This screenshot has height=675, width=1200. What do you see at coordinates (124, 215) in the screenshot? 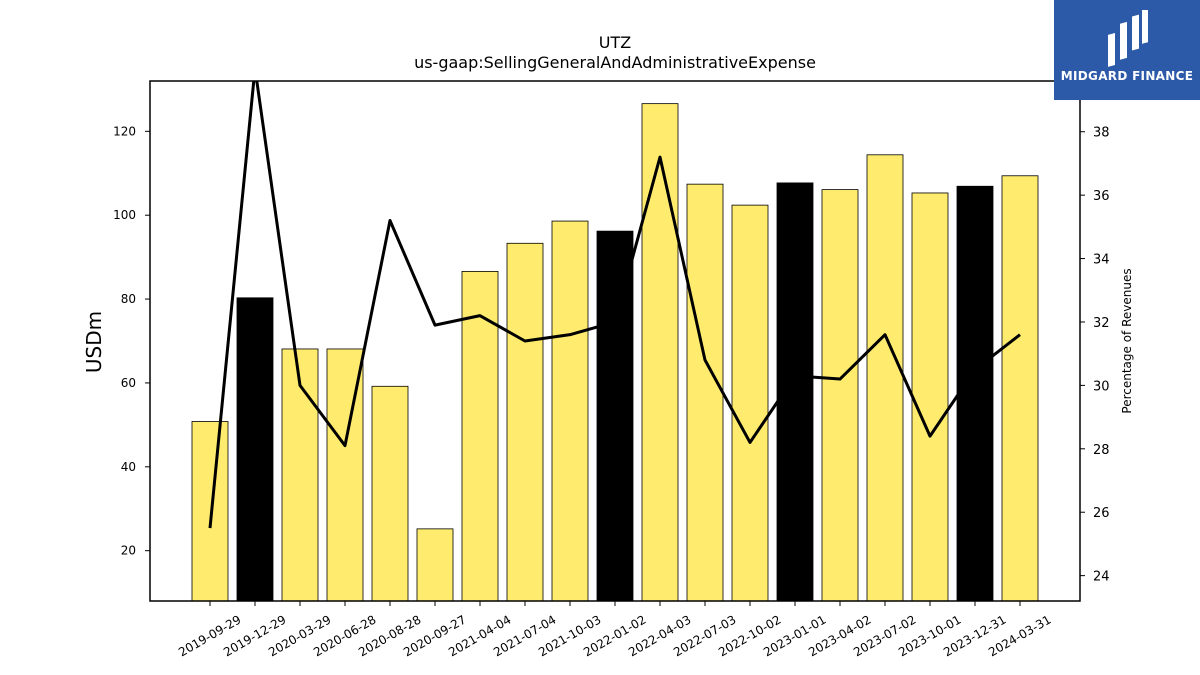
I see `y-tick-label: 100` at bounding box center [124, 215].